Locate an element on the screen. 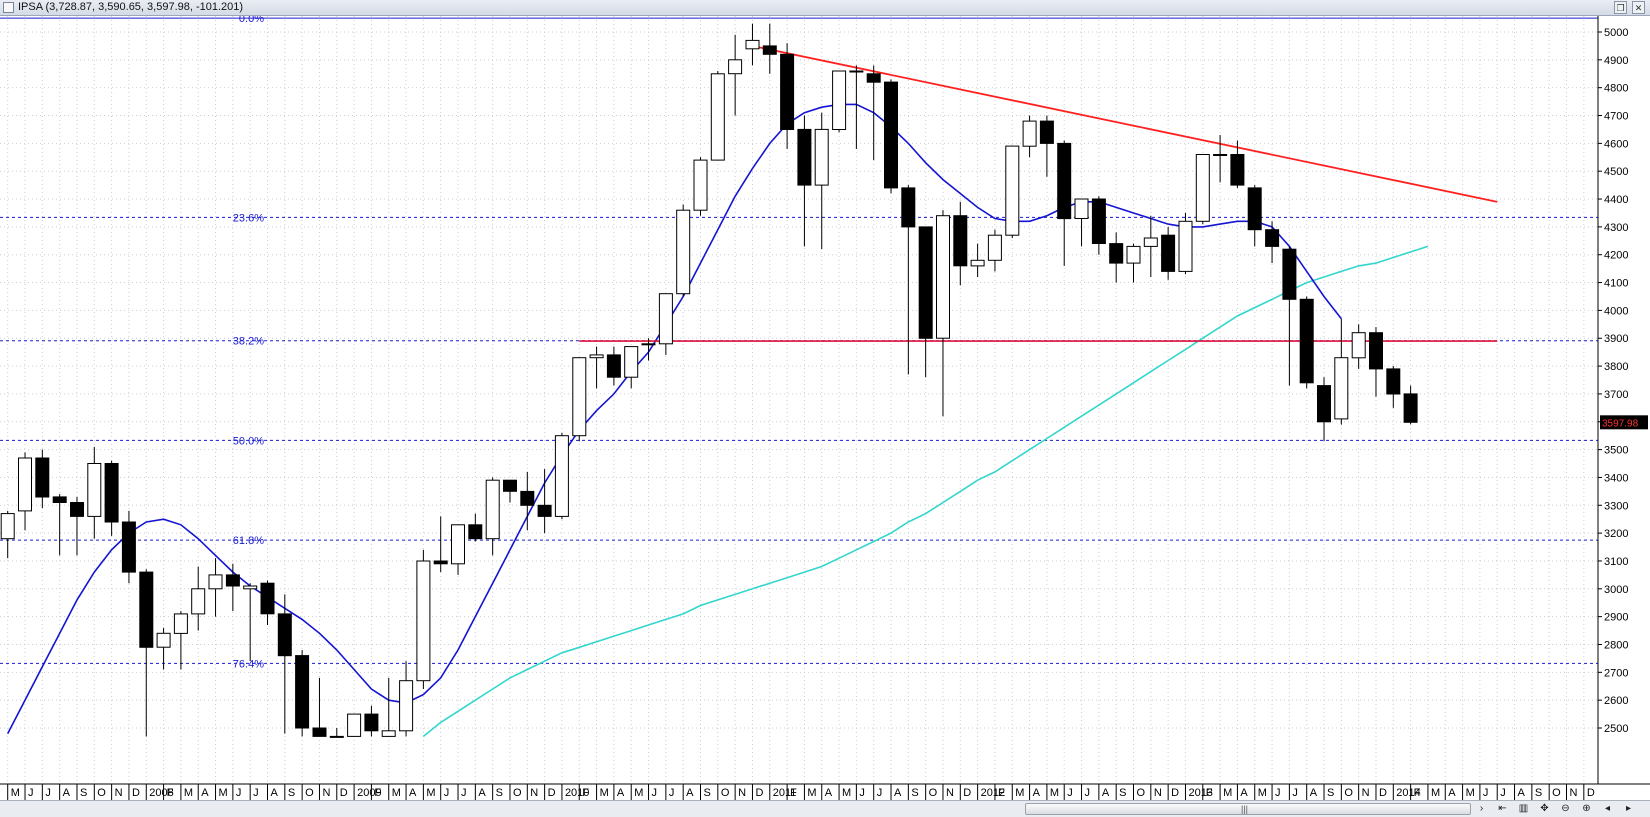 The height and width of the screenshot is (817, 1650). x-tick-label: 2010 is located at coordinates (577, 793).